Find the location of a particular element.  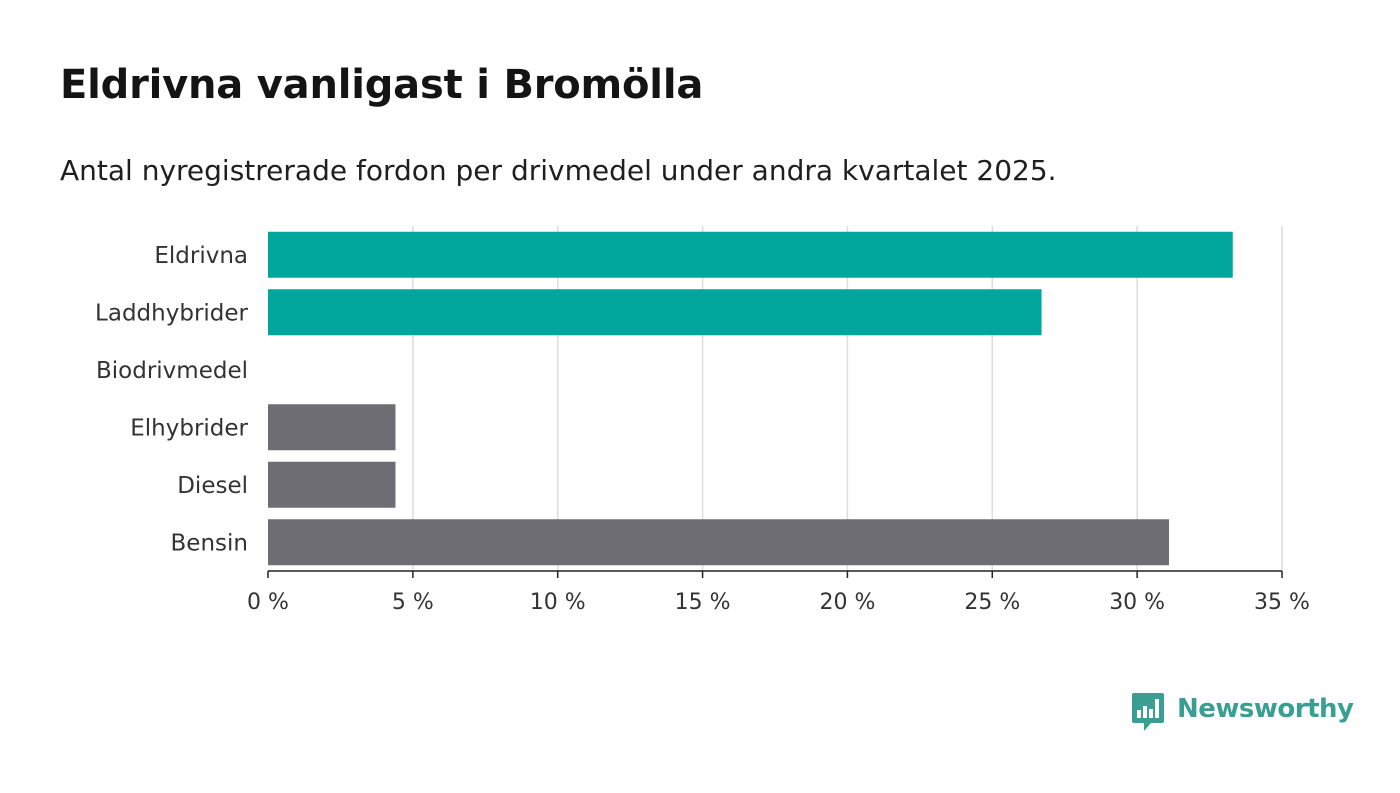

bar-eldrivna is located at coordinates (750, 254).